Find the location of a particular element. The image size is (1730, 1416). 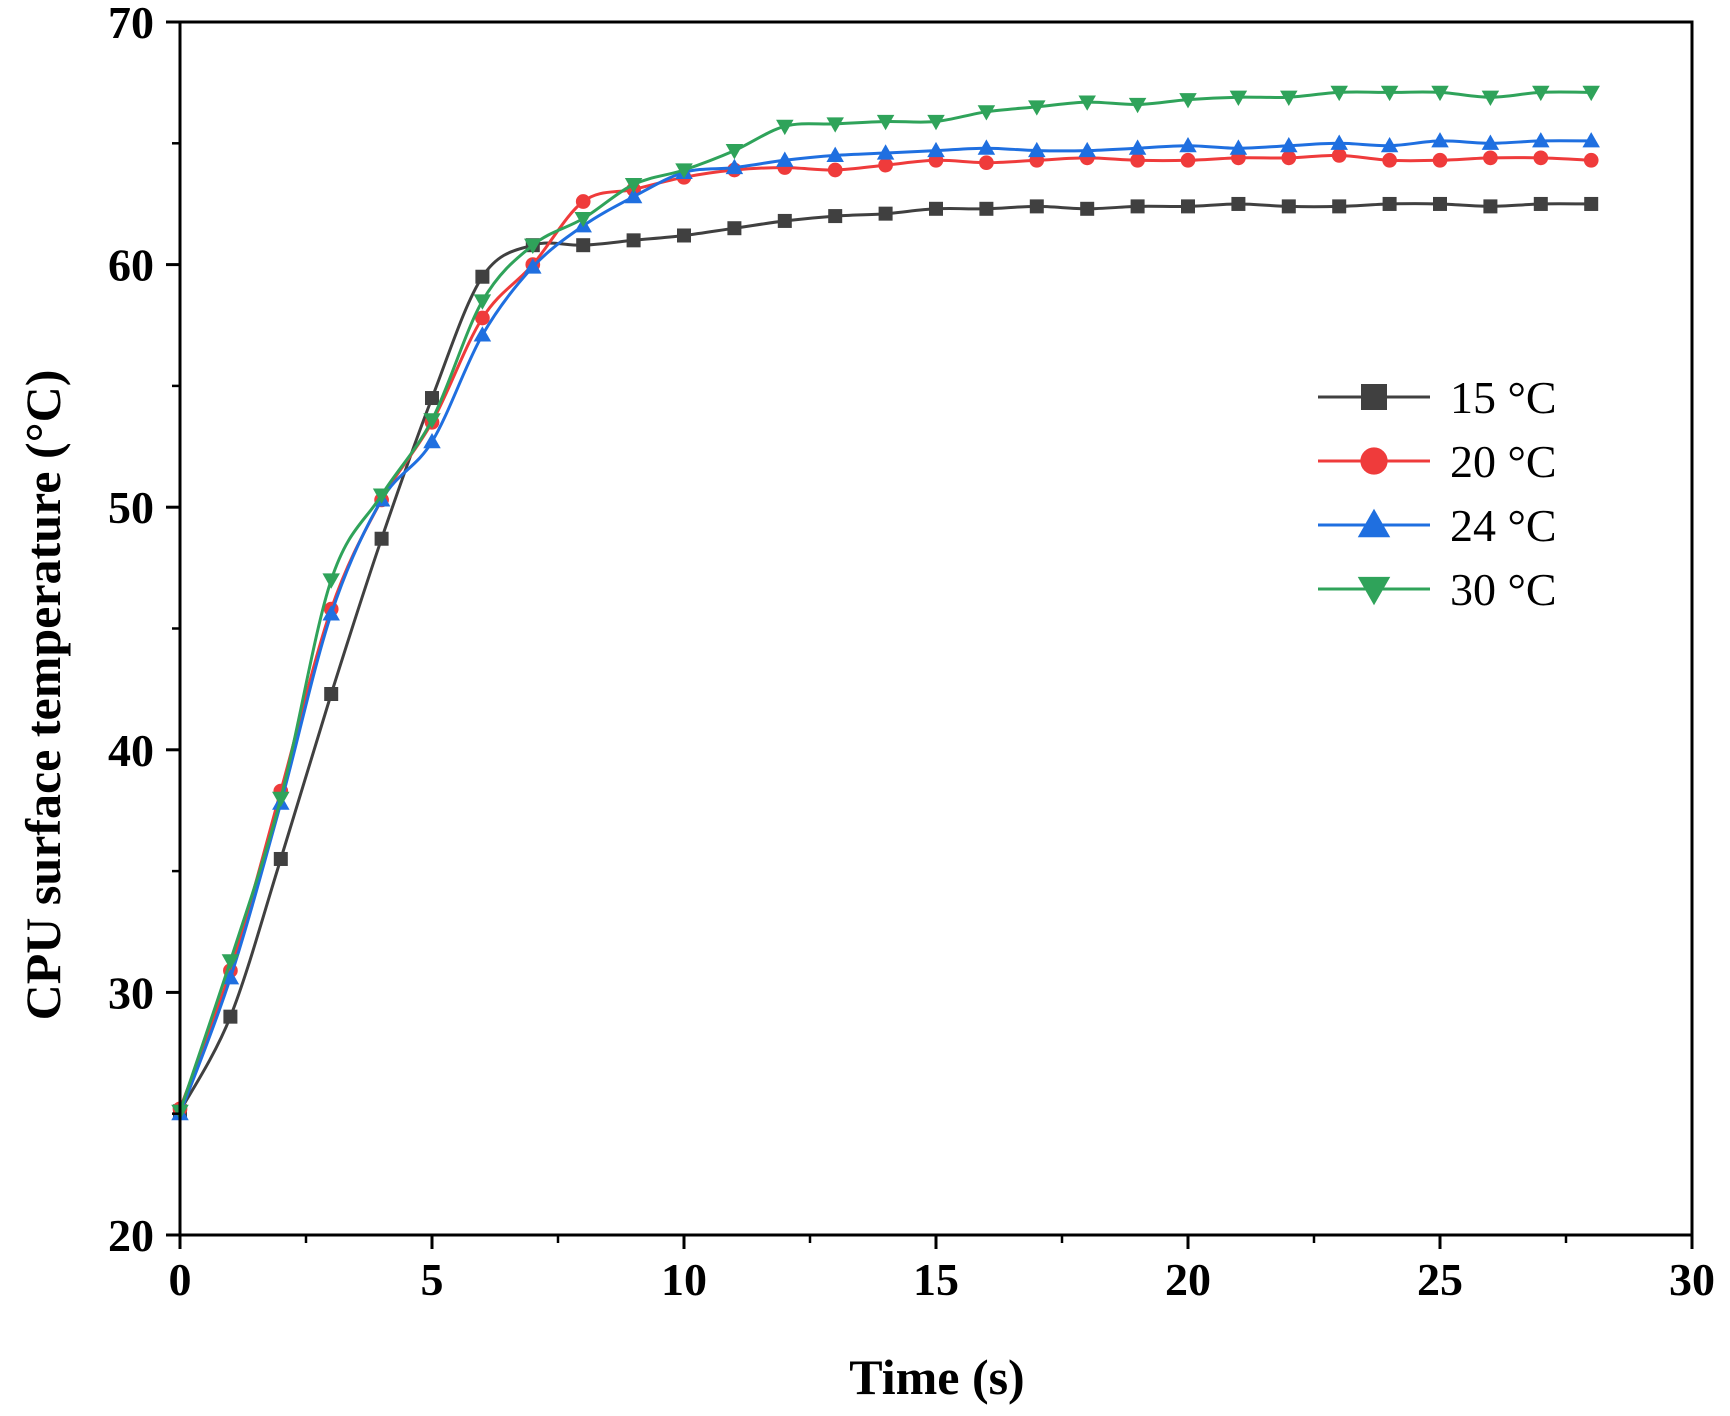

legend-label: 20 °C is located at coordinates (1503, 461).